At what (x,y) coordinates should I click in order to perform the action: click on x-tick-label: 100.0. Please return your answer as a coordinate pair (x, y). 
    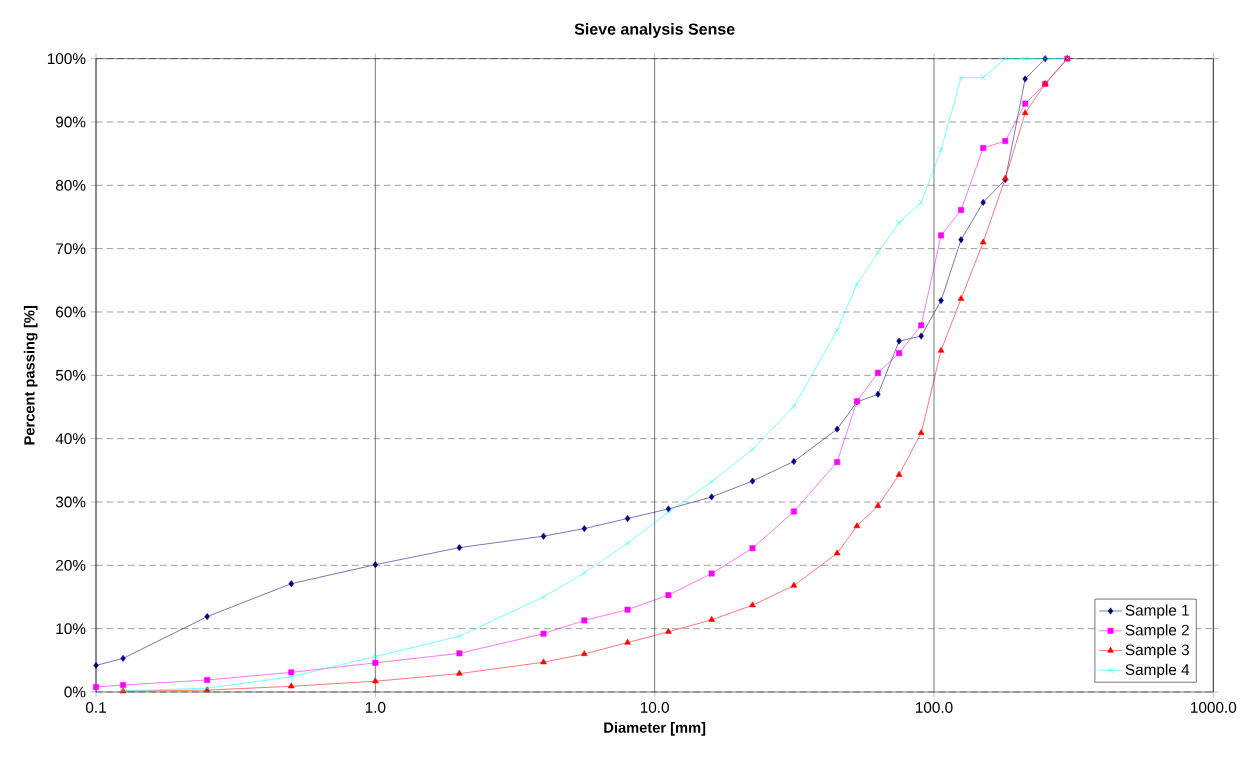
    Looking at the image, I should click on (934, 708).